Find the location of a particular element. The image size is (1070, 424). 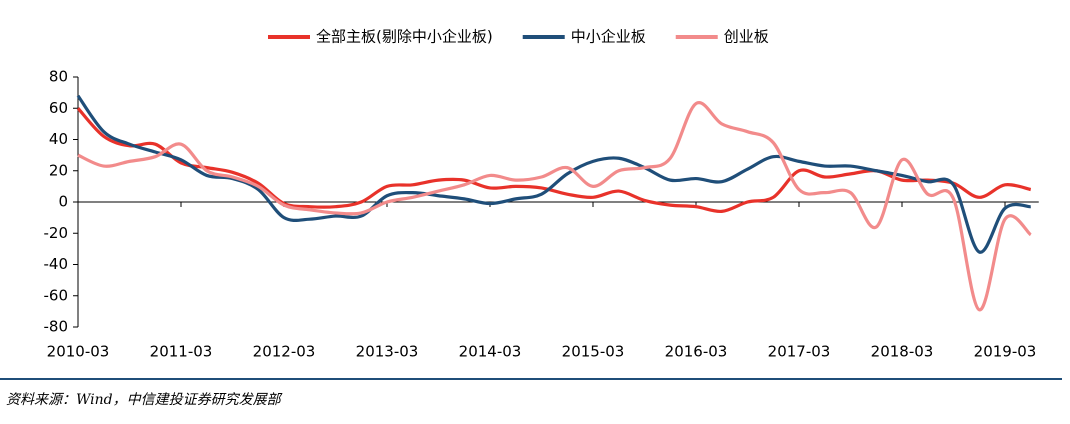

x-tick-label: 2016-03 is located at coordinates (696, 352).